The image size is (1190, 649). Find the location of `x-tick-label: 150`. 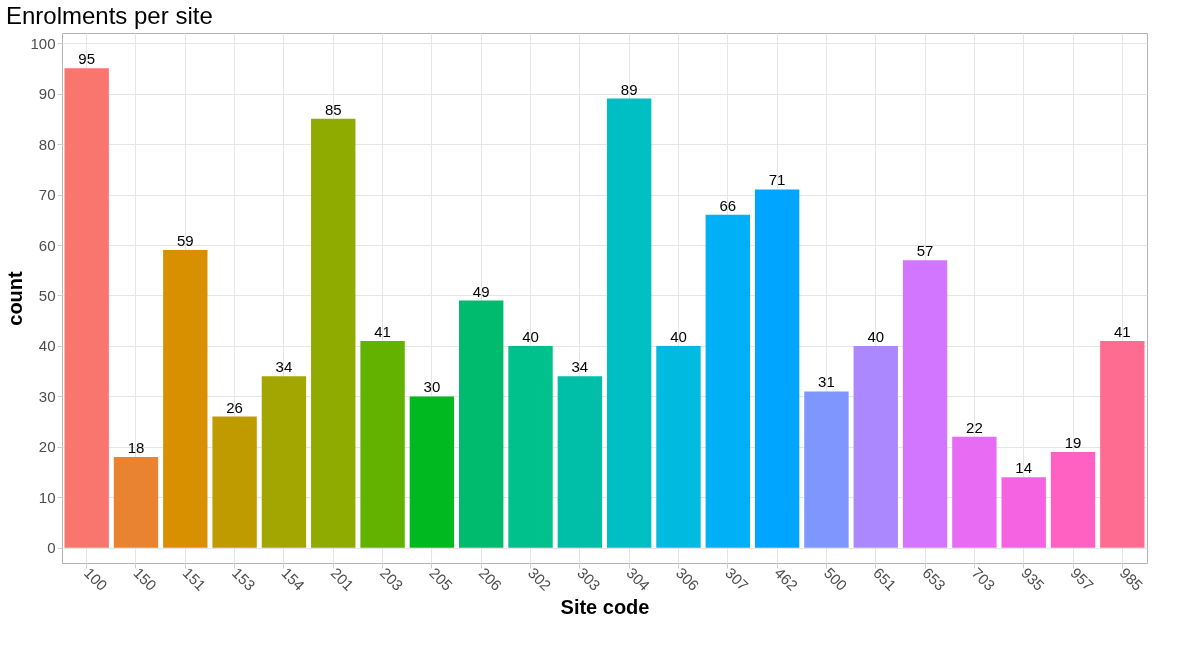

x-tick-label: 150 is located at coordinates (145, 579).